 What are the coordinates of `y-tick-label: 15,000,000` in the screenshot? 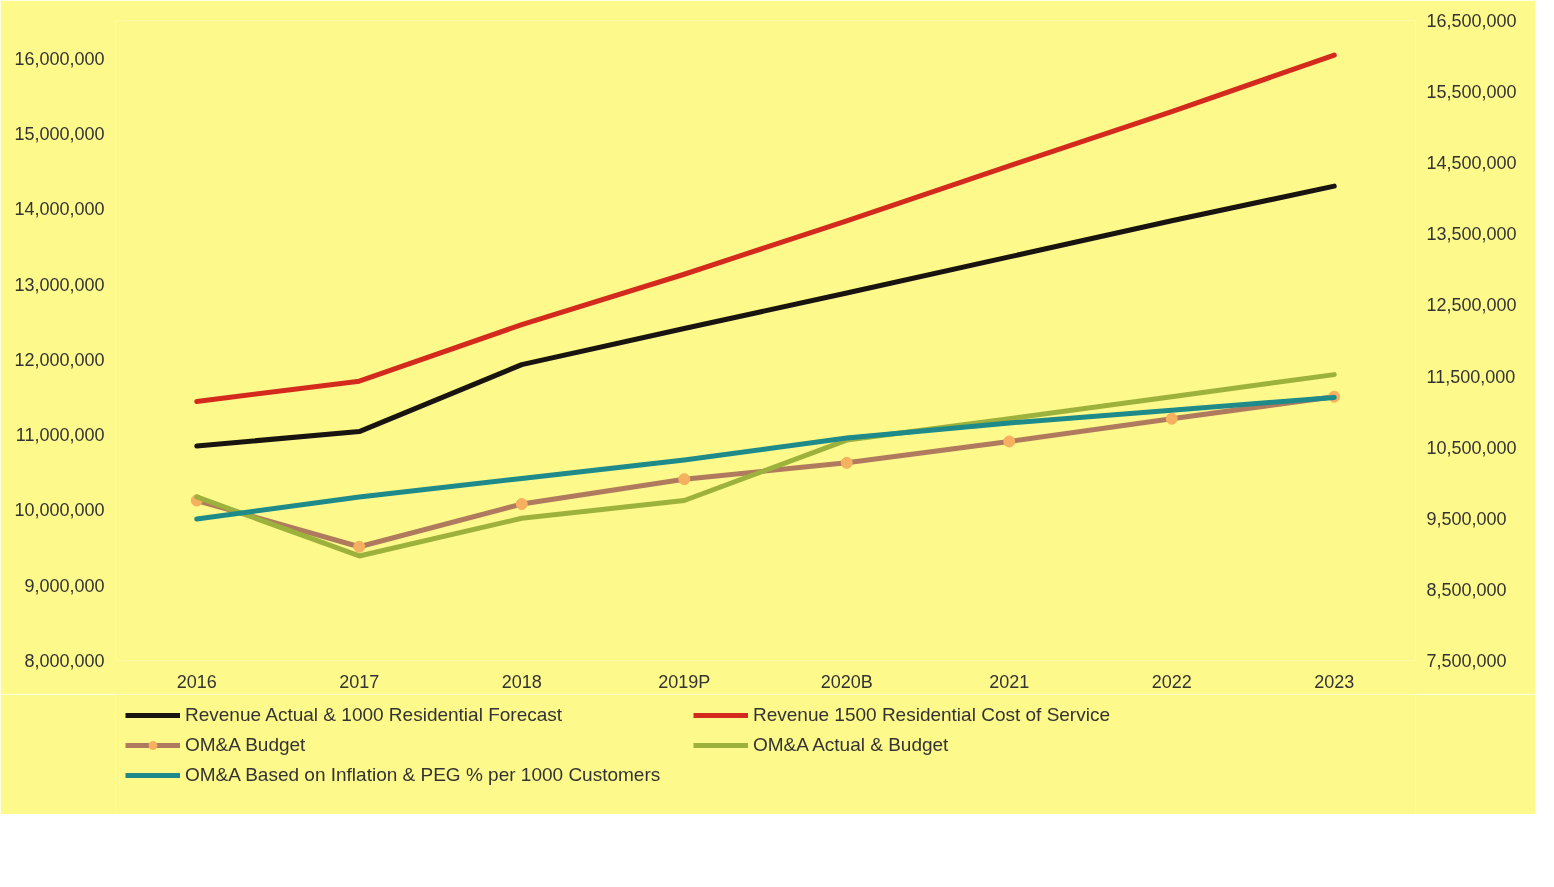 It's located at (59, 133).